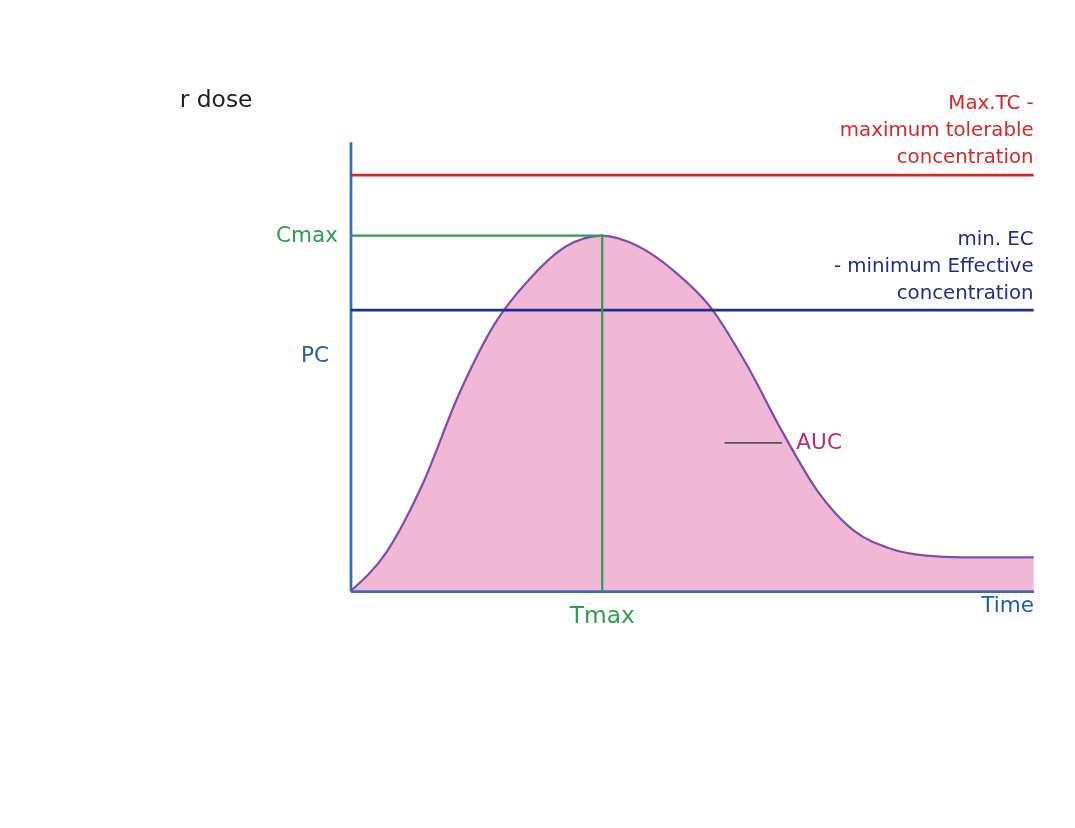 The image size is (1075, 828). Describe the element at coordinates (933, 265) in the screenshot. I see `ref-line-label: min. EC - minimum Effective concentration` at that location.